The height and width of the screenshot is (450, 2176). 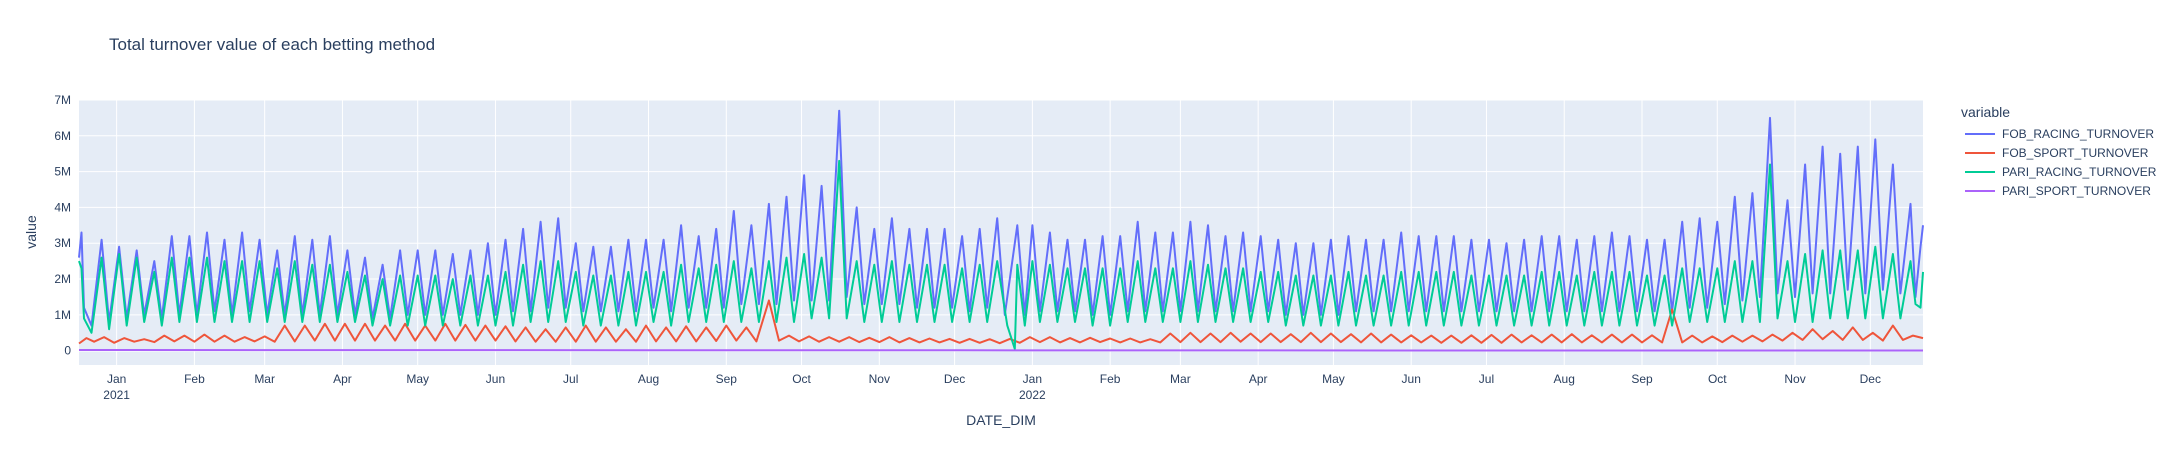 I want to click on x-tick-year-label: 2022, so click(x=1032, y=395).